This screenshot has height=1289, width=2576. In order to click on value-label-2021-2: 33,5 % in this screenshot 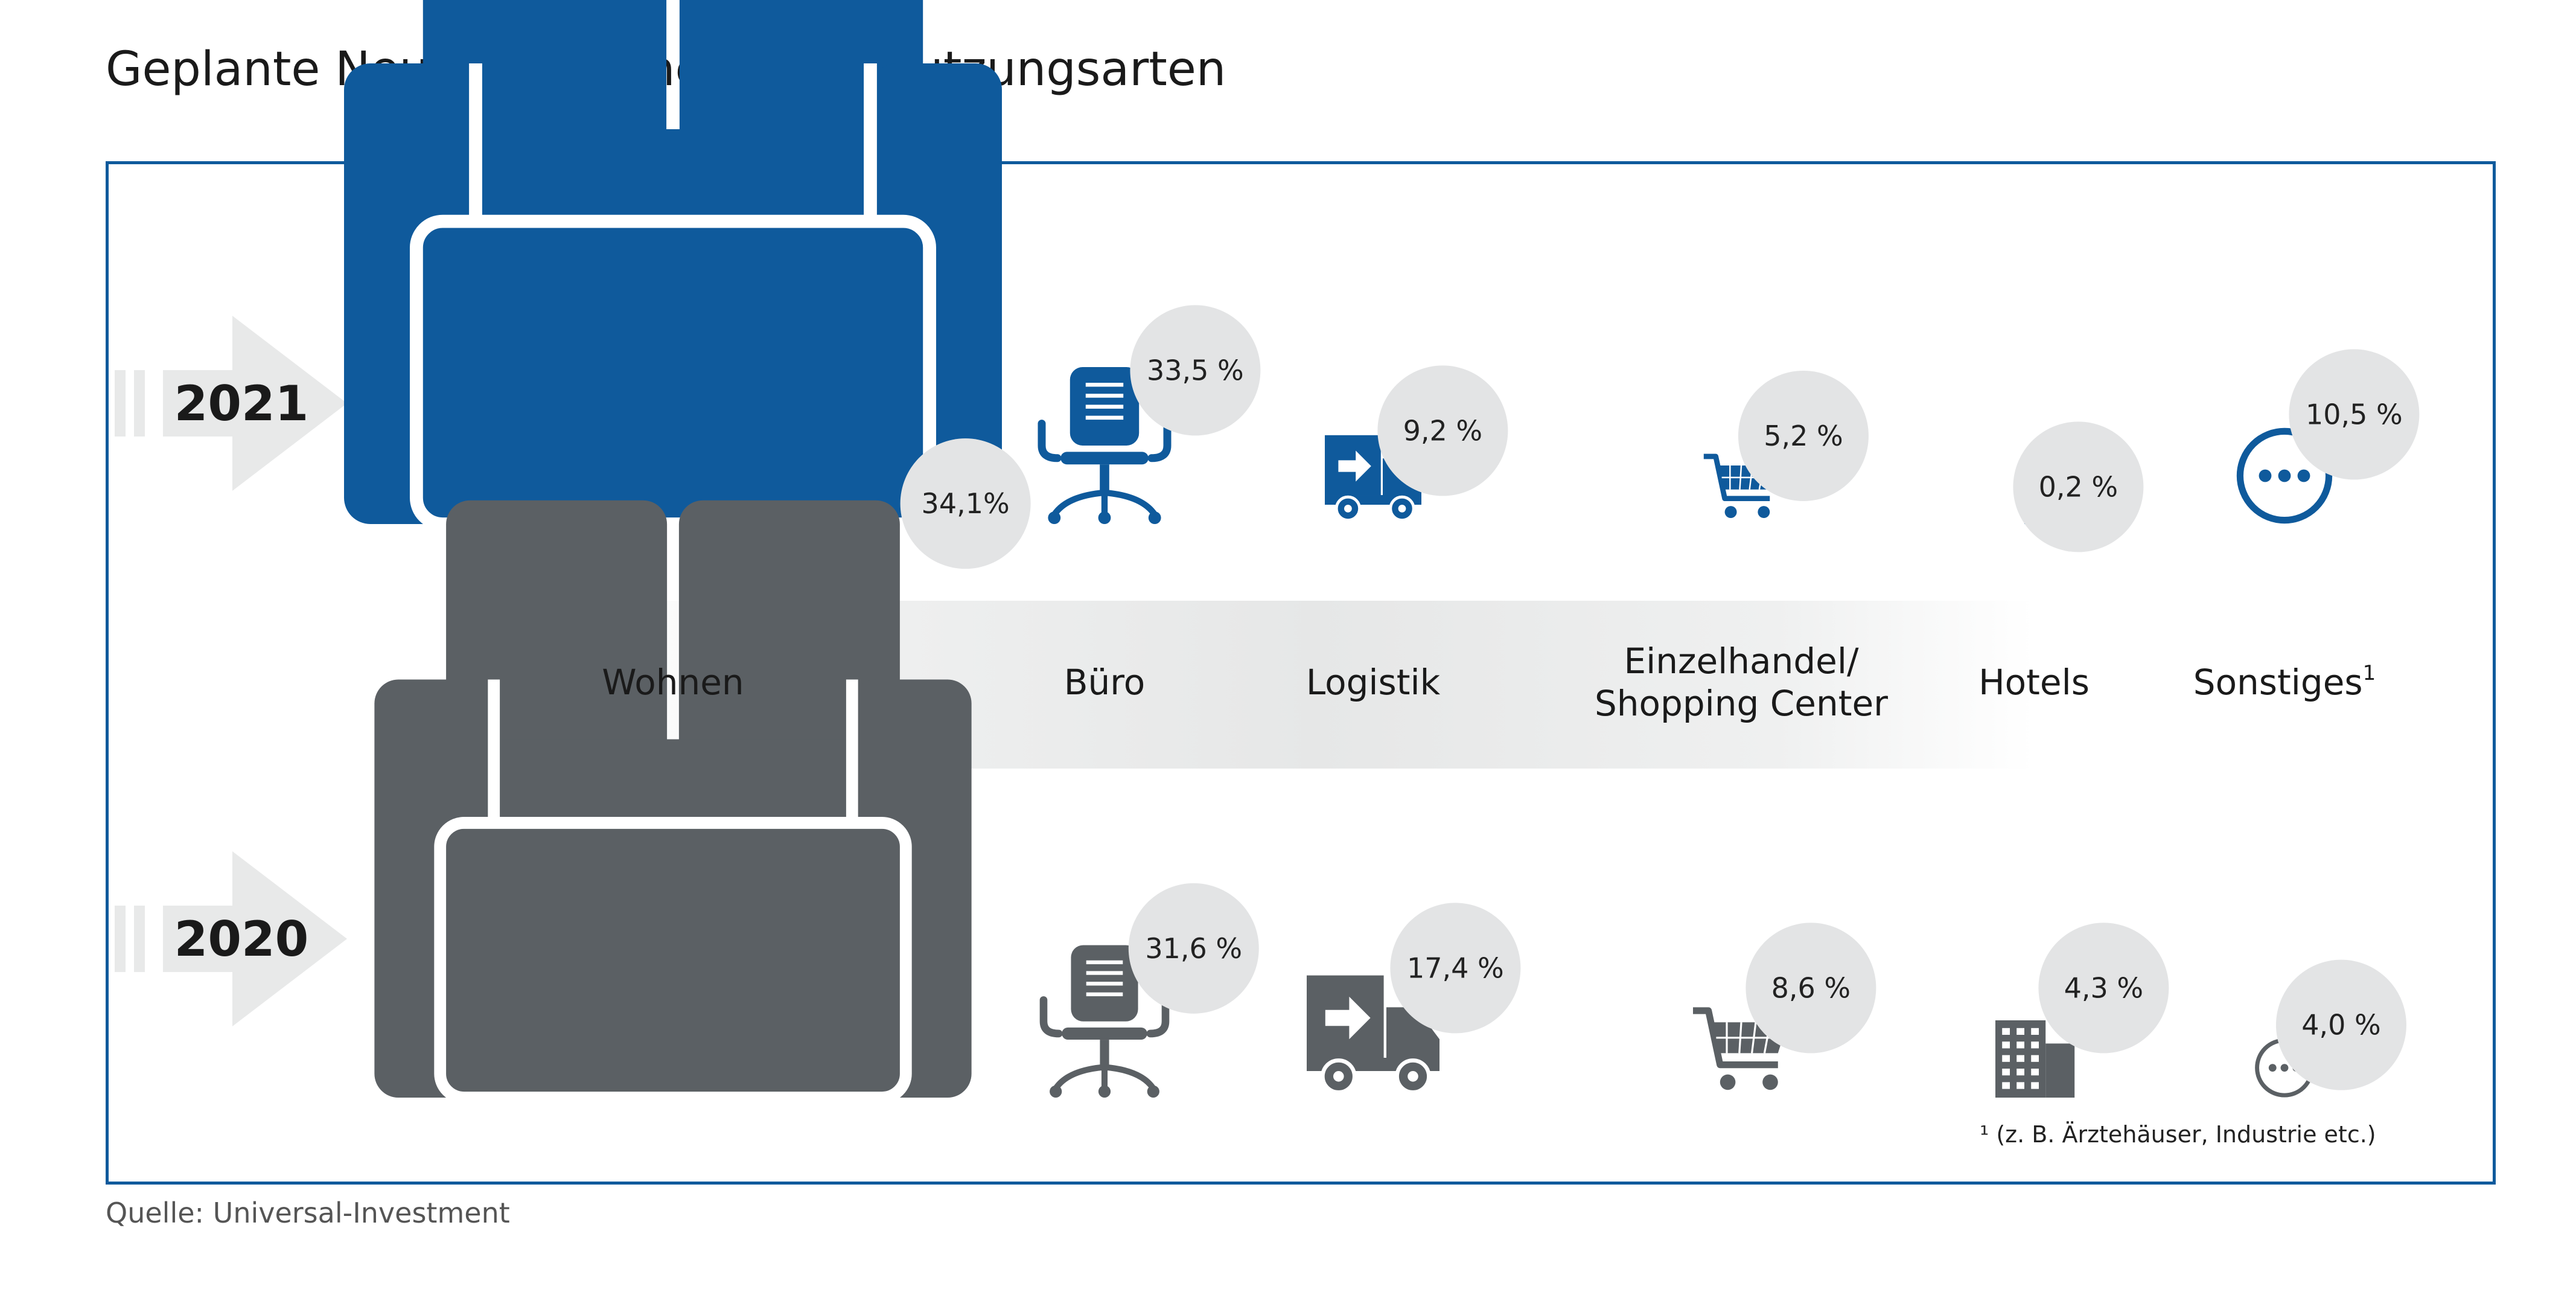, I will do `click(1195, 370)`.